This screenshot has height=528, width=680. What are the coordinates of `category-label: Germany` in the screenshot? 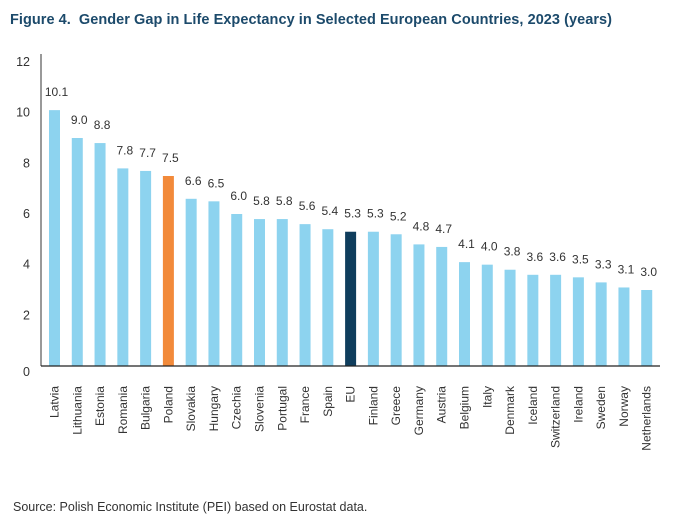 It's located at (419, 410).